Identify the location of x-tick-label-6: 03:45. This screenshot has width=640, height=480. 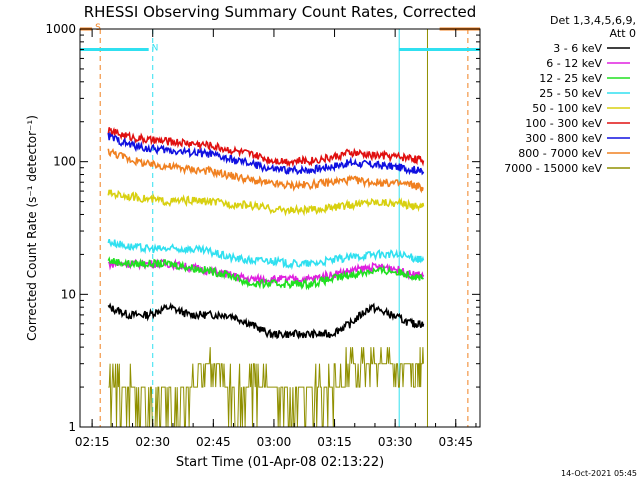
(455, 442).